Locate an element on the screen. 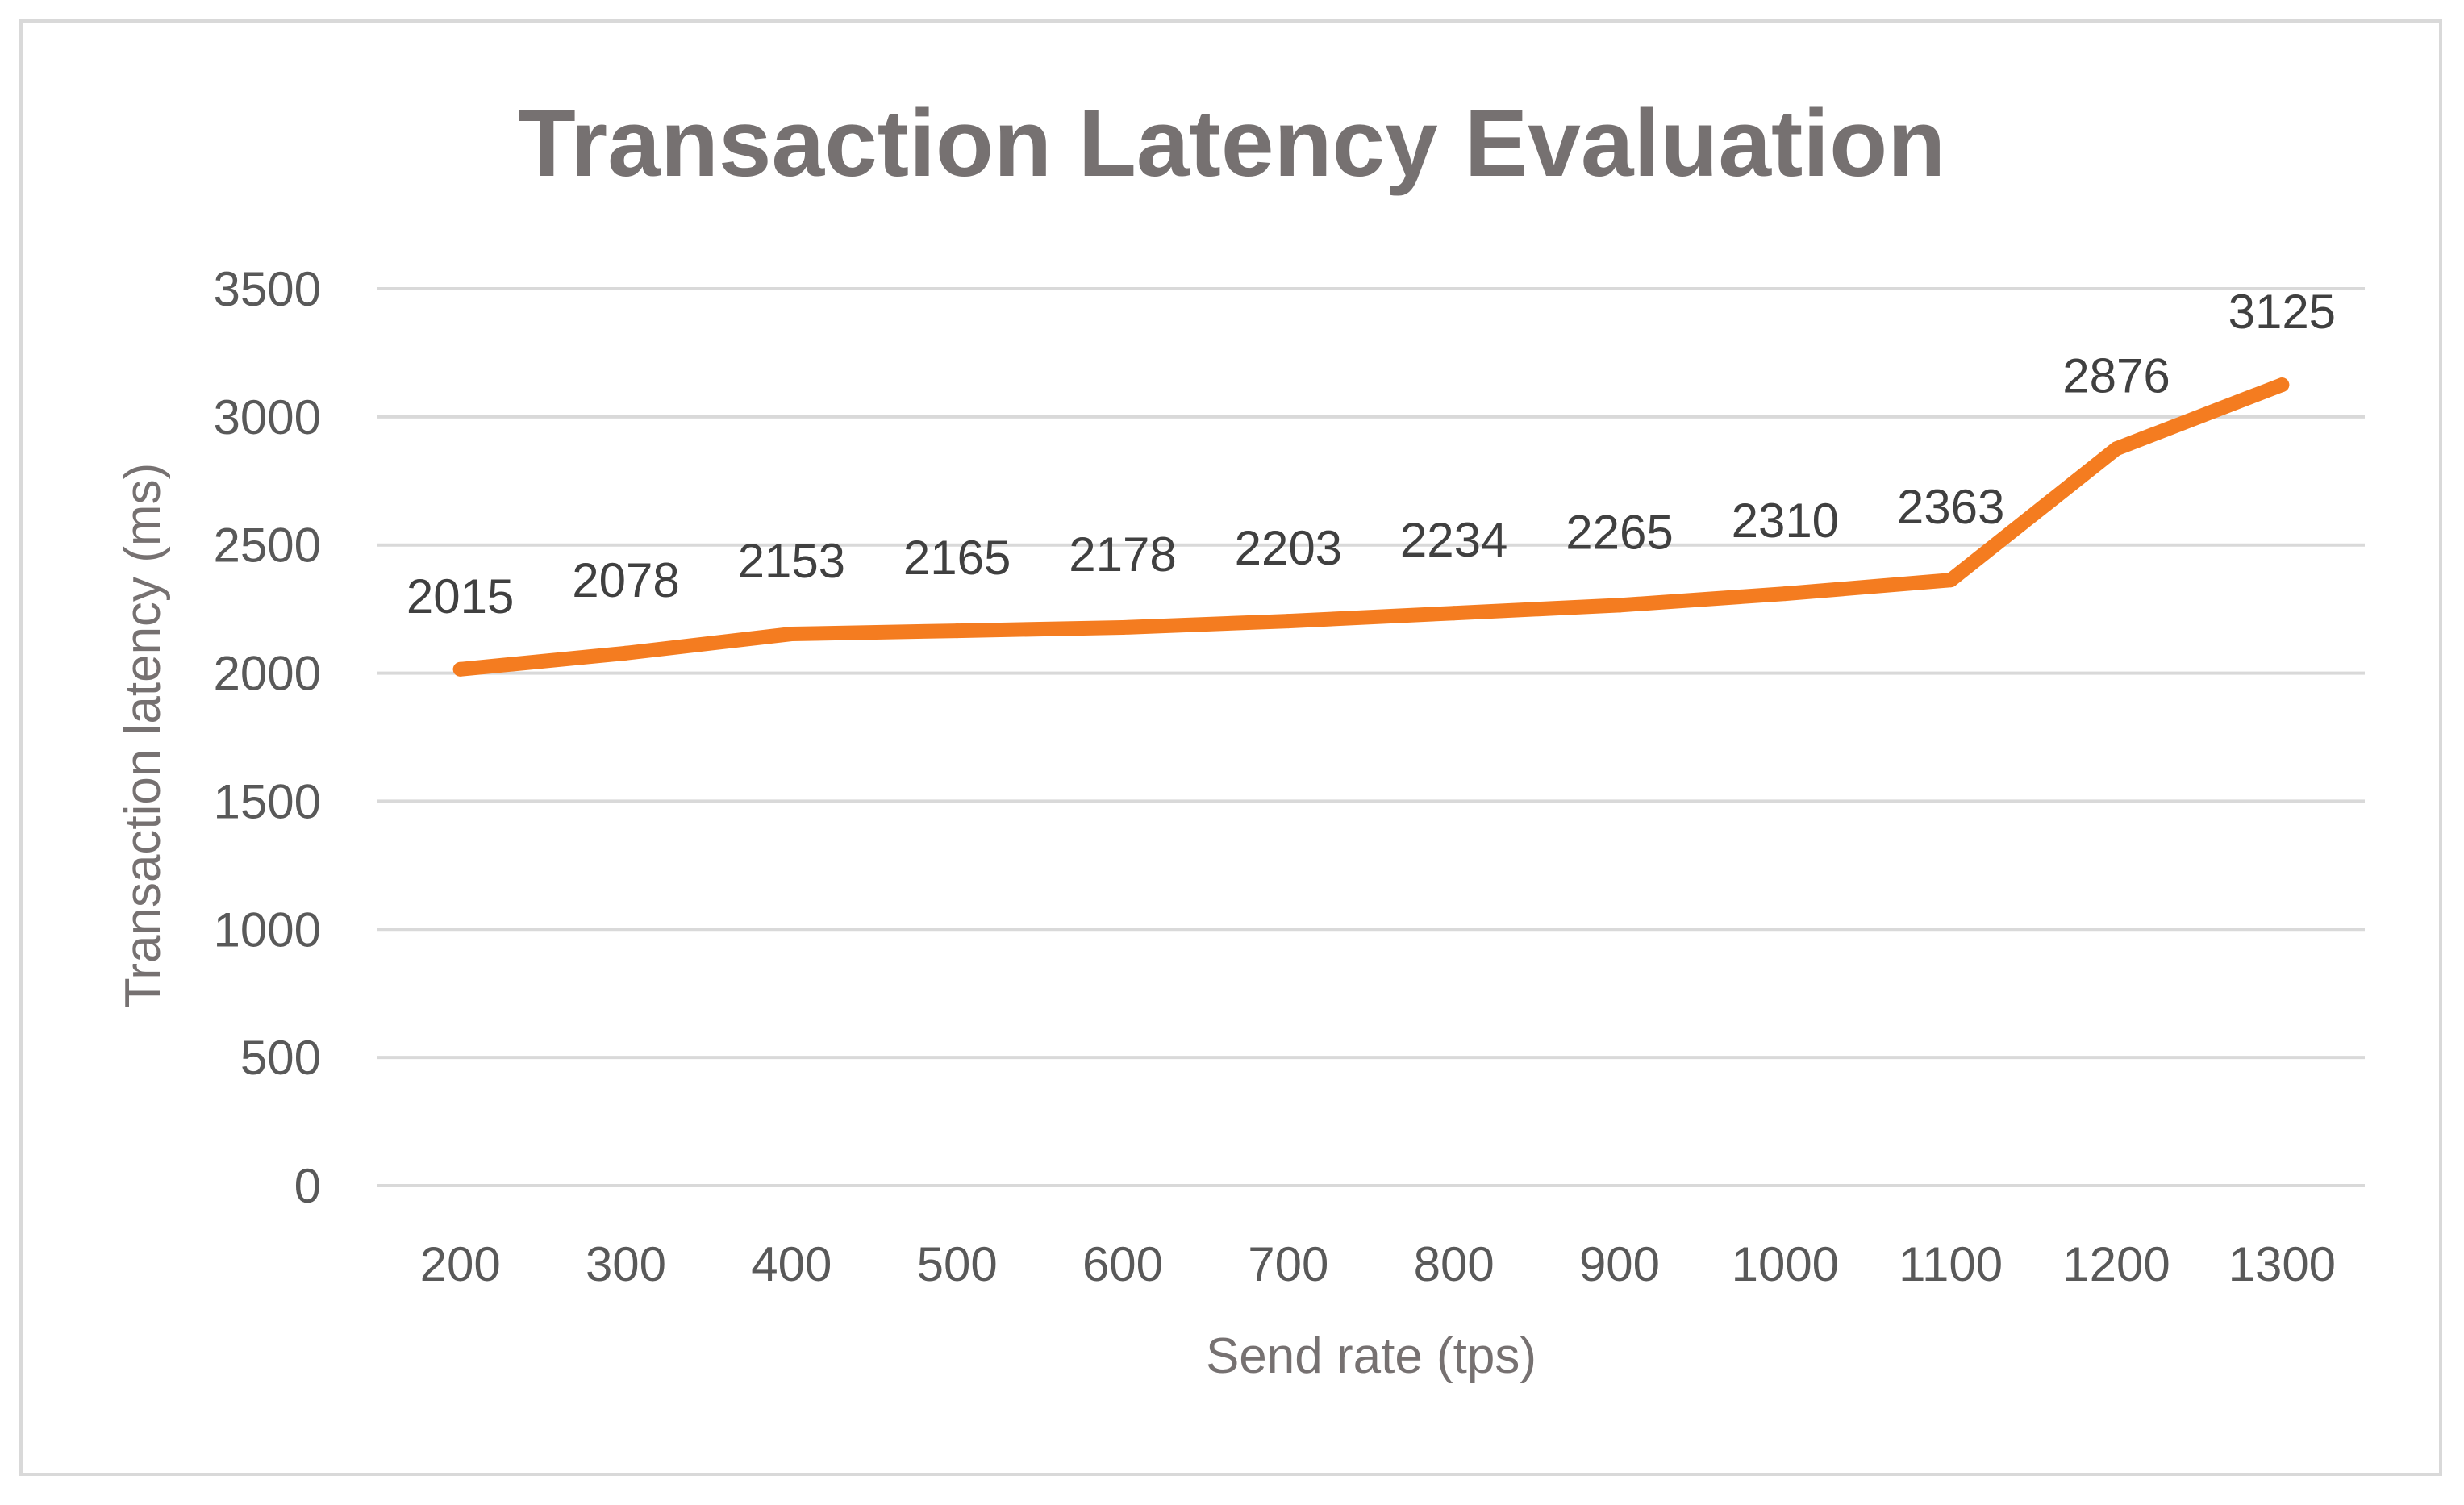 The image size is (2464, 1505). x-tick-label: 600 is located at coordinates (1122, 1264).